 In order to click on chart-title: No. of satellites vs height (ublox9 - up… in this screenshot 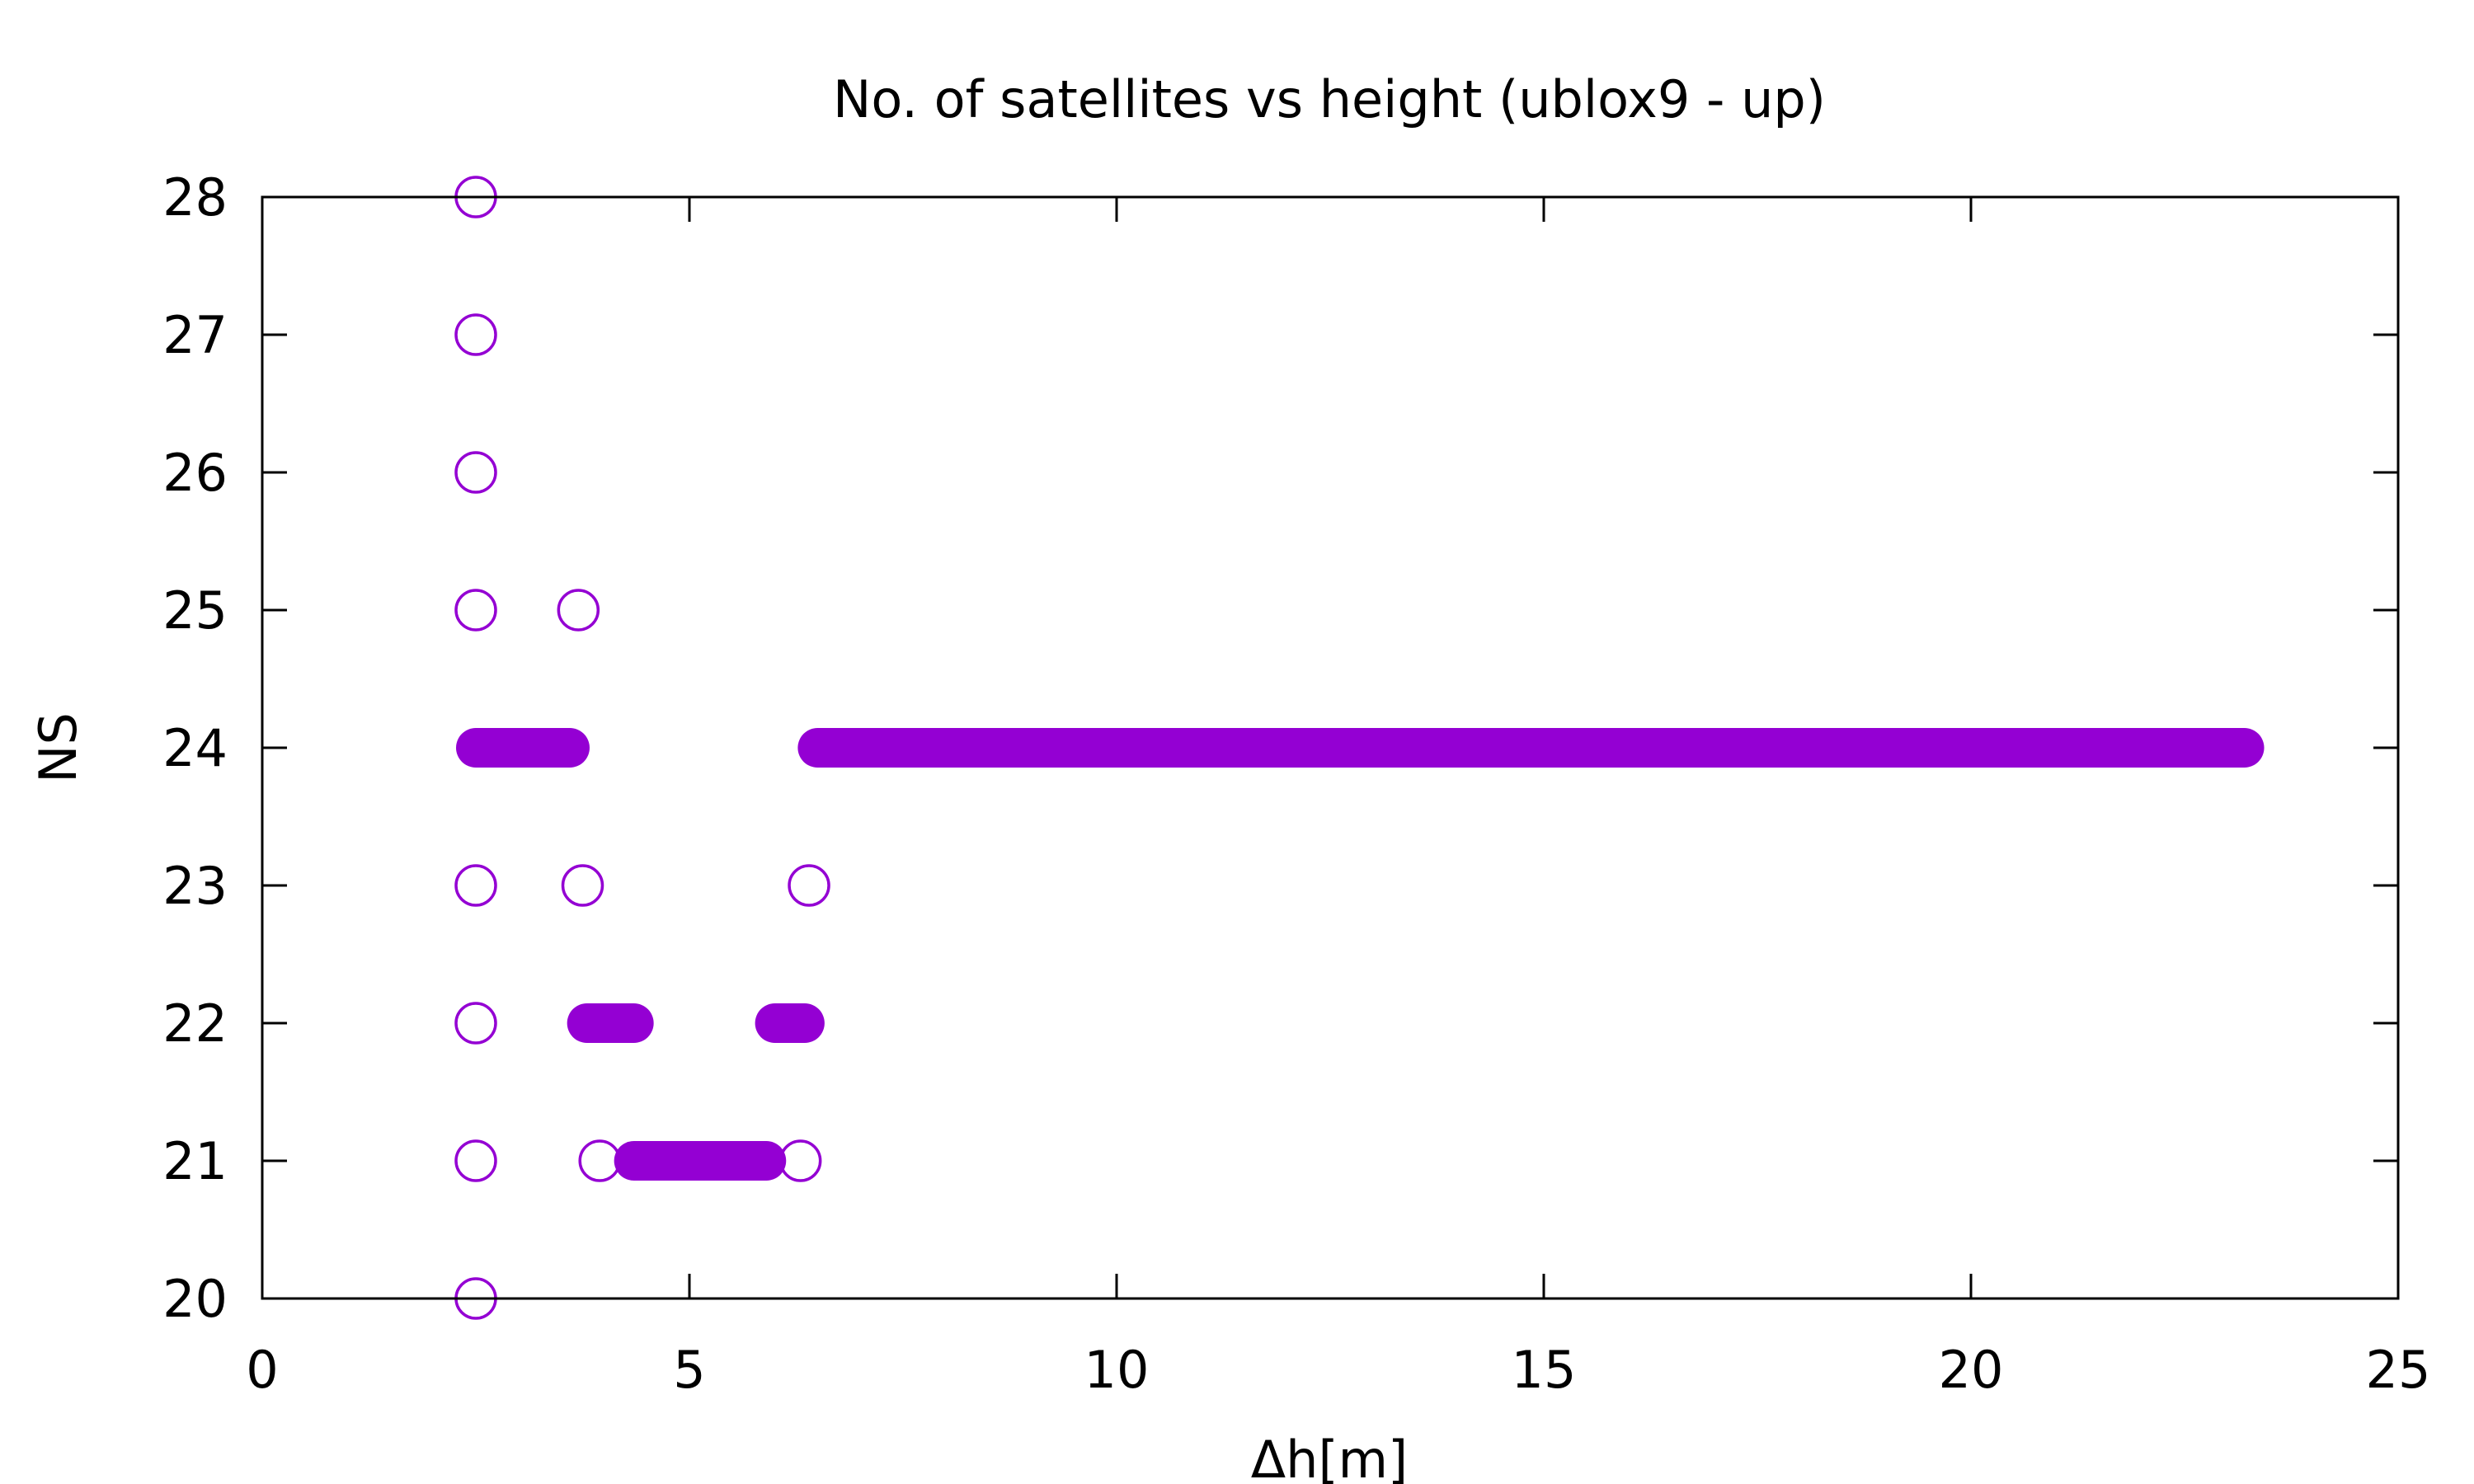, I will do `click(1329, 99)`.